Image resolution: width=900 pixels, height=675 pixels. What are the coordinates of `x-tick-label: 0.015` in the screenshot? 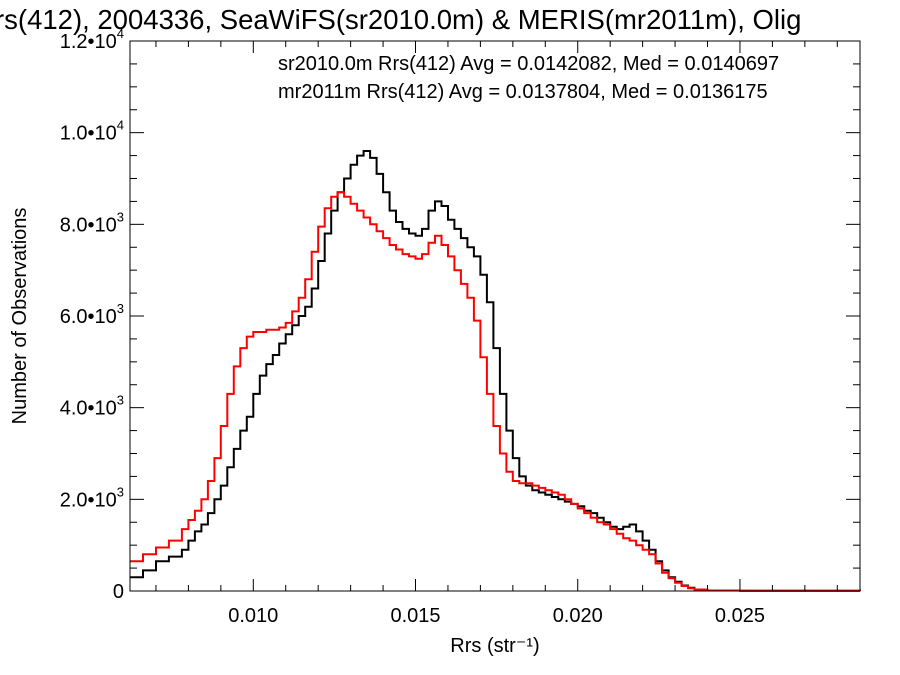 It's located at (415, 616).